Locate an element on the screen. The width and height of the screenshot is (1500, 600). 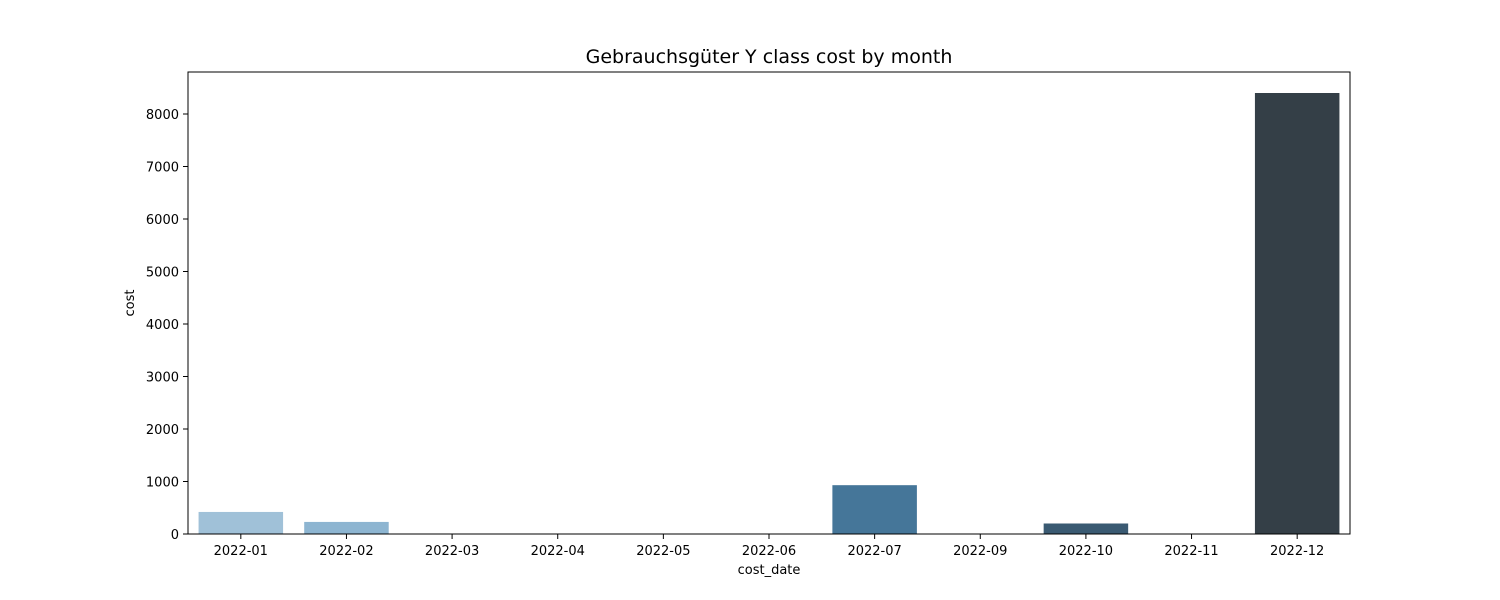
x-tick-label: 2022-02 is located at coordinates (346, 551).